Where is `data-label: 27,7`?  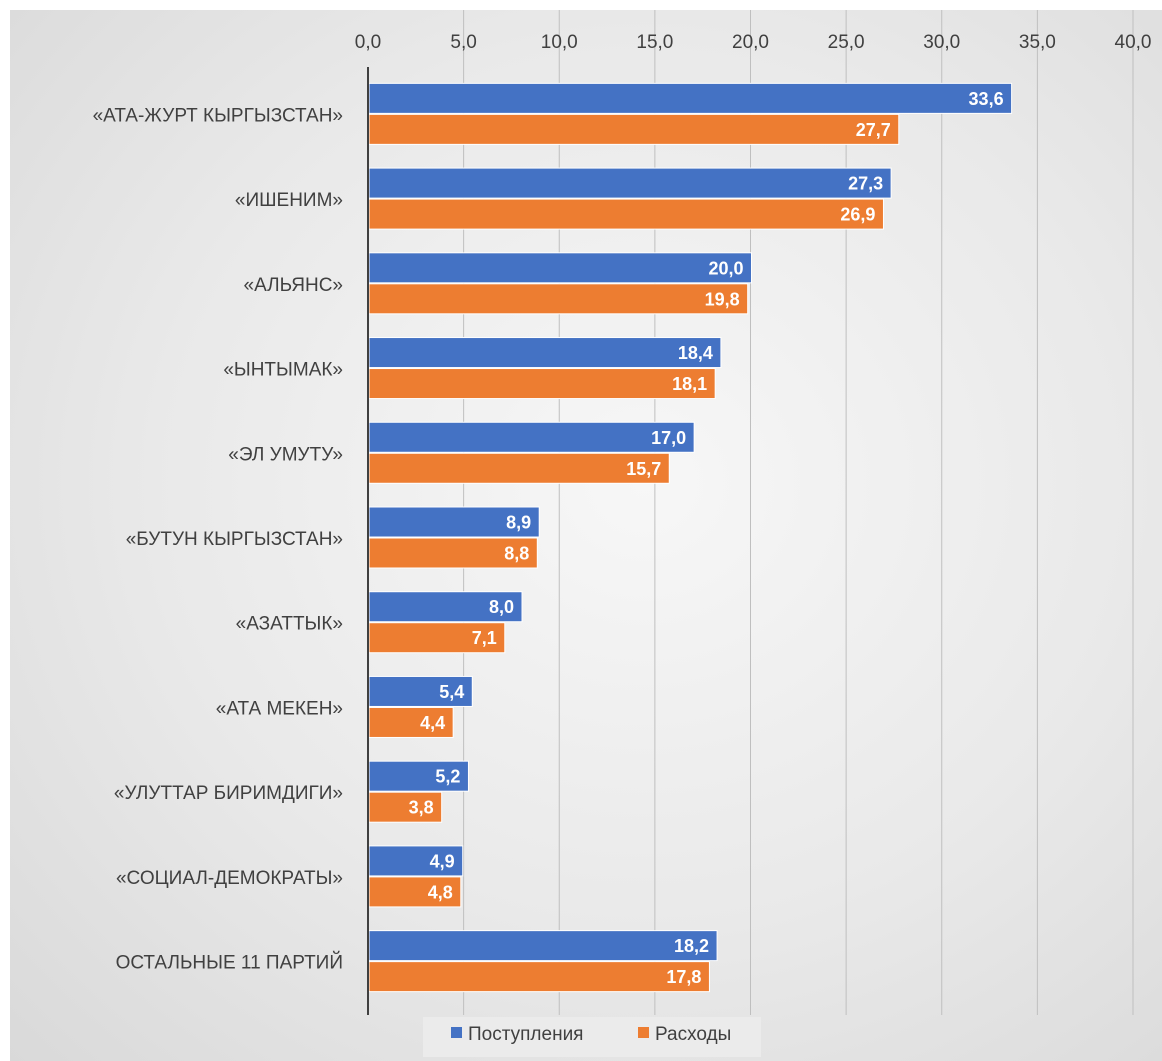 data-label: 27,7 is located at coordinates (873, 130).